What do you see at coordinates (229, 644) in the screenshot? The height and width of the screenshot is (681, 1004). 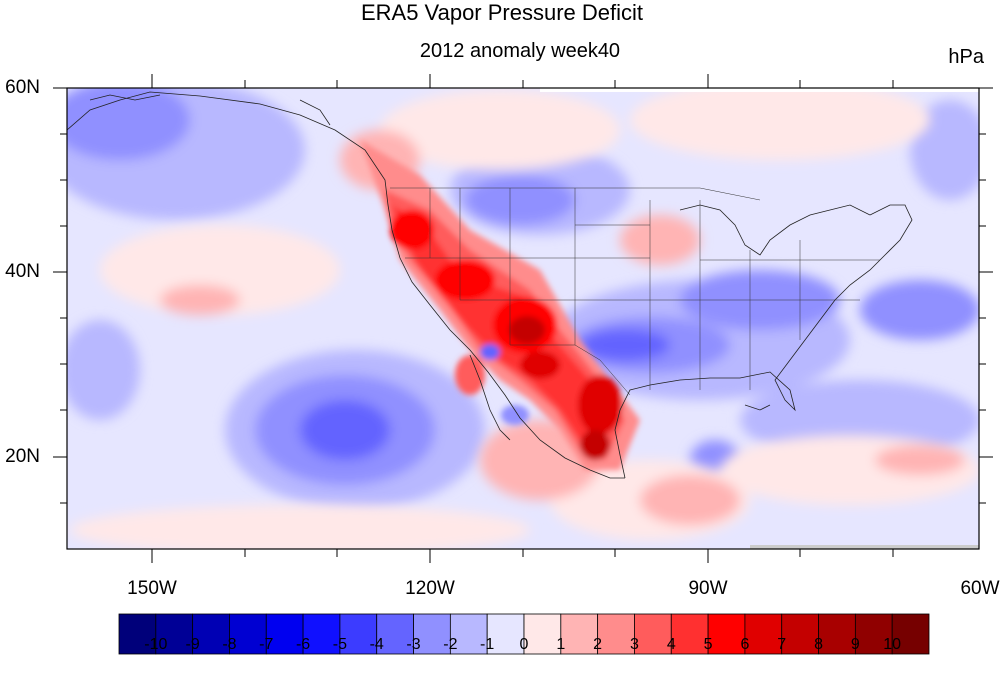 I see `colorbar-tick-label: -8` at bounding box center [229, 644].